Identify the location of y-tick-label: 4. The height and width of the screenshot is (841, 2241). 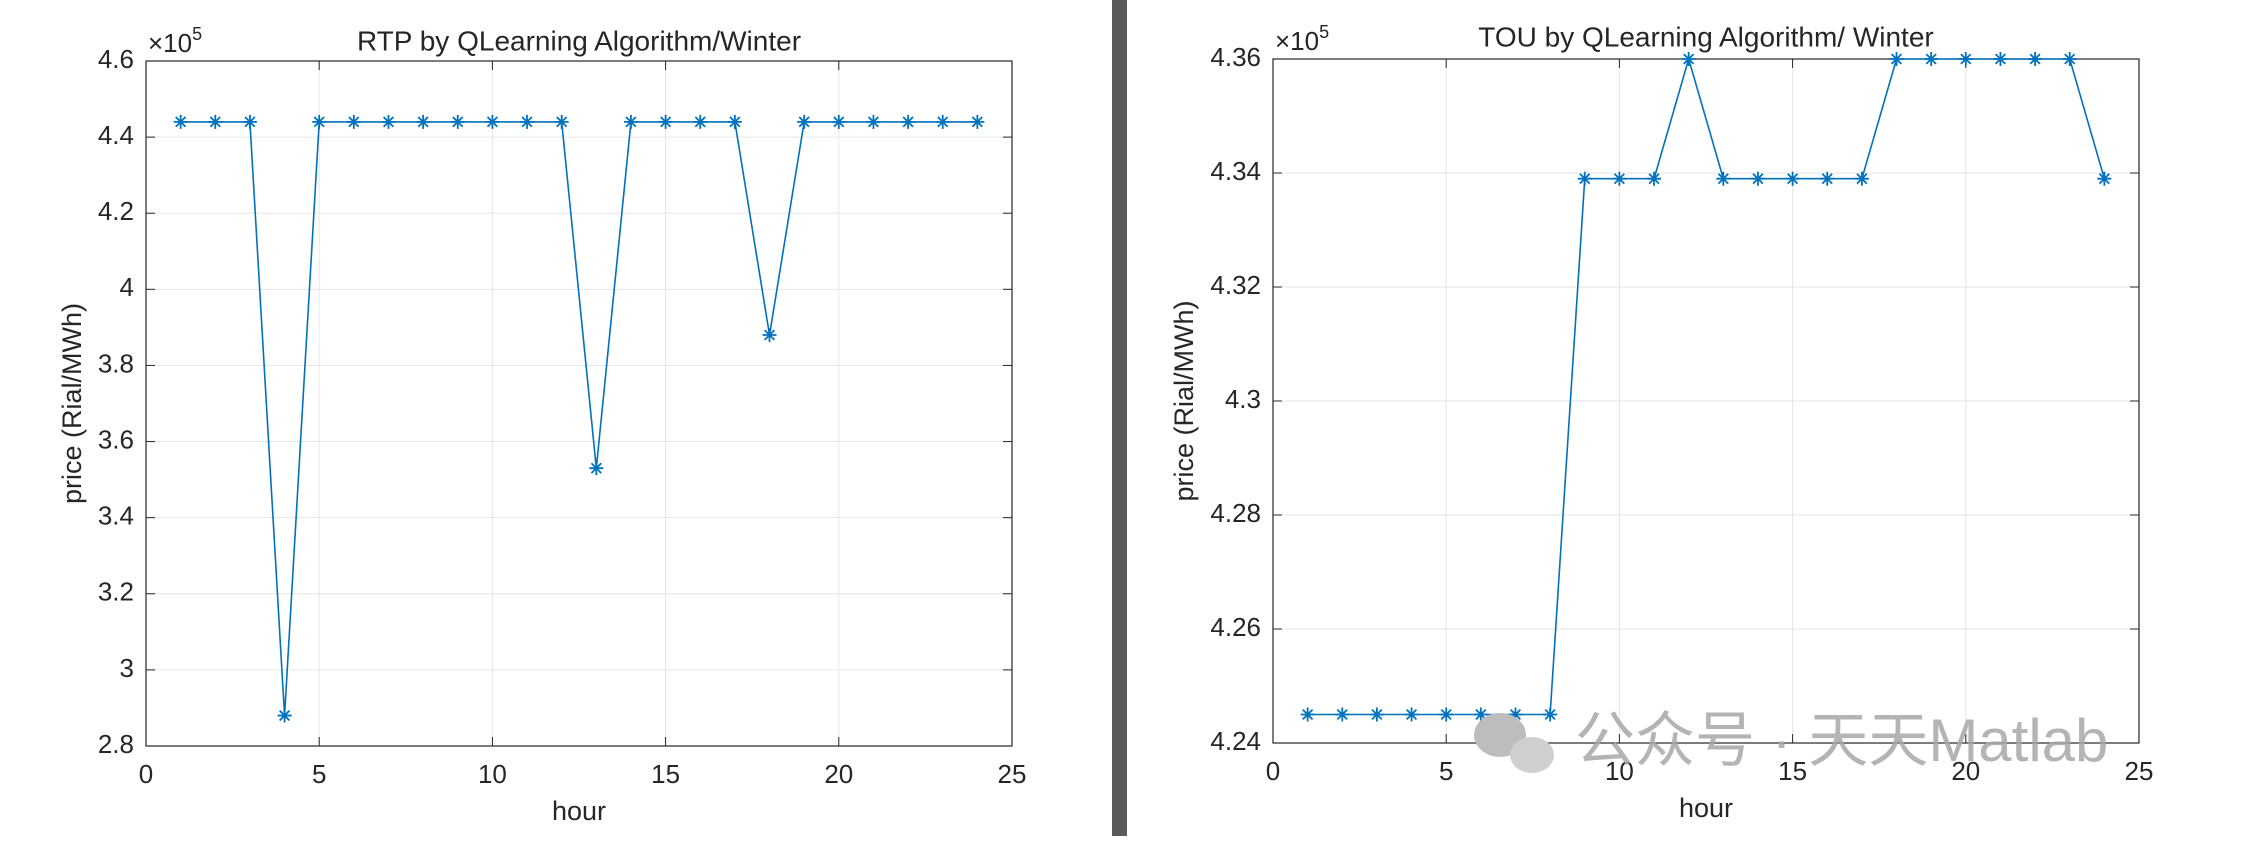
(127, 287).